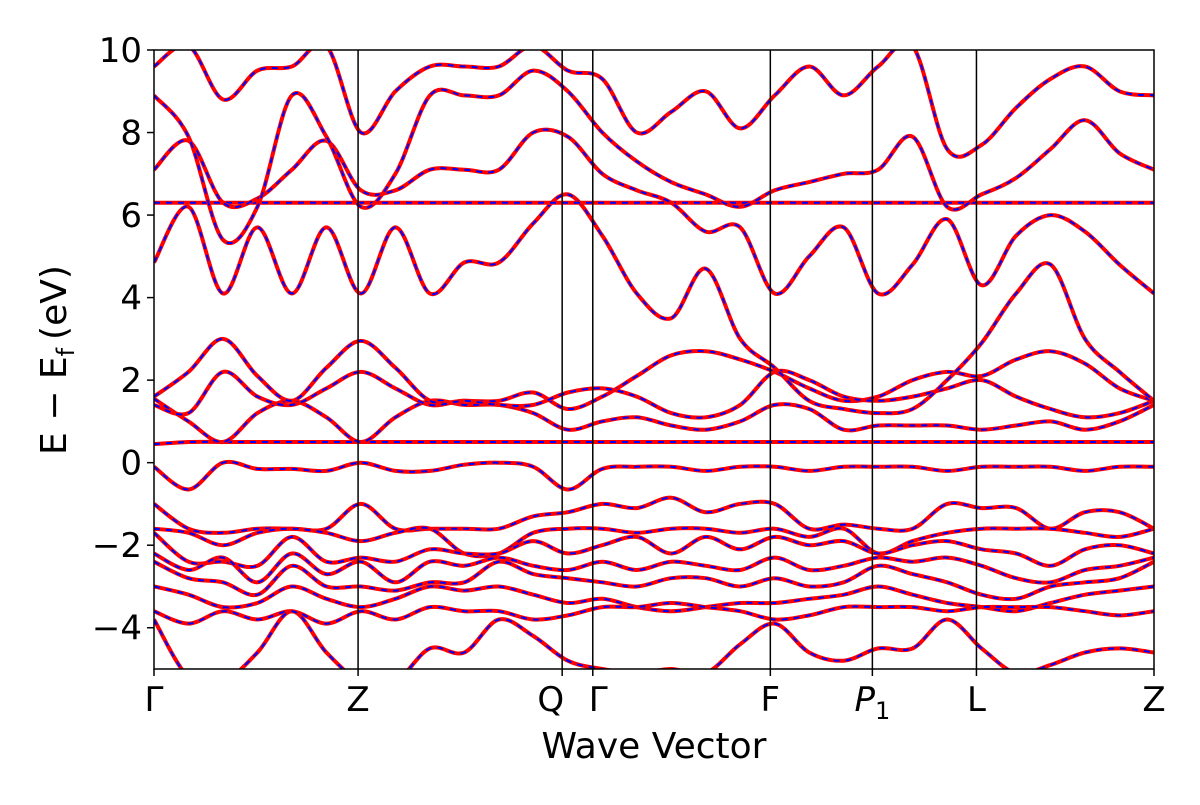 The image size is (1200, 805). Describe the element at coordinates (654, 746) in the screenshot. I see `x-axis-title: Wave Vector` at that location.